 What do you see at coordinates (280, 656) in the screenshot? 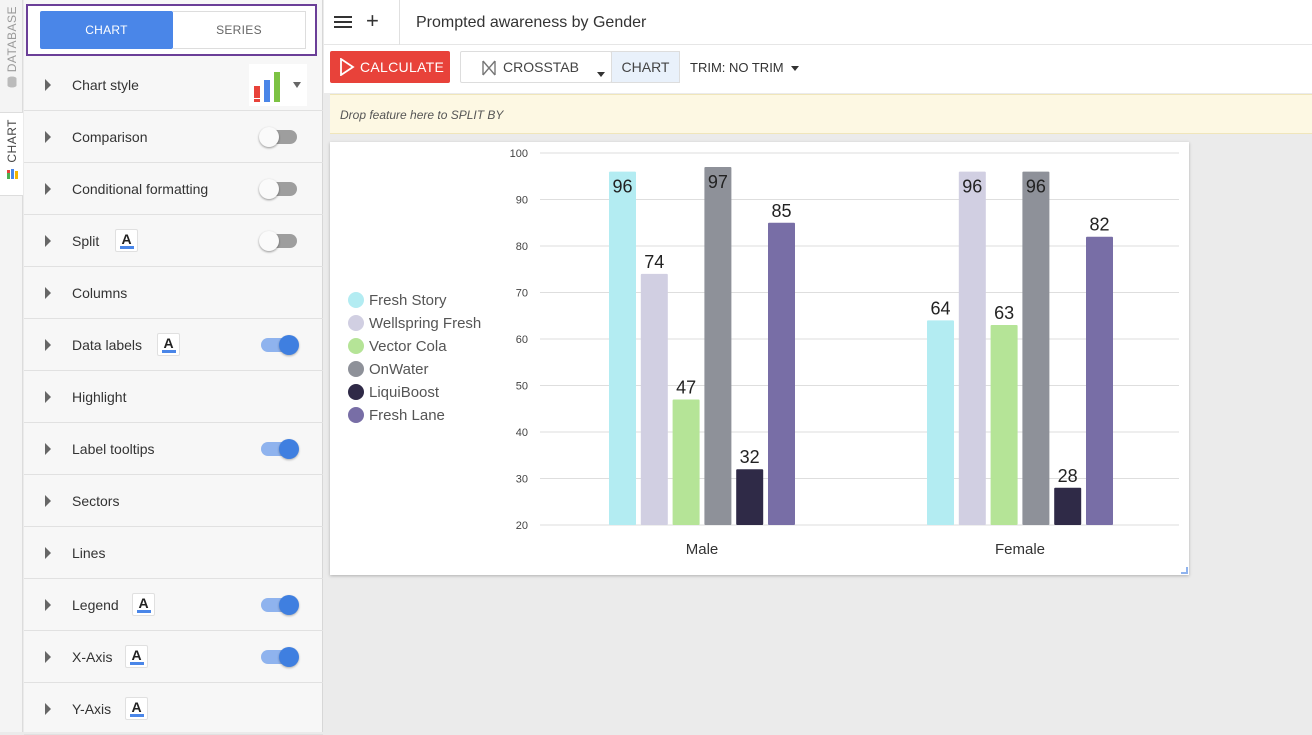
I see `x-axis-toggle` at bounding box center [280, 656].